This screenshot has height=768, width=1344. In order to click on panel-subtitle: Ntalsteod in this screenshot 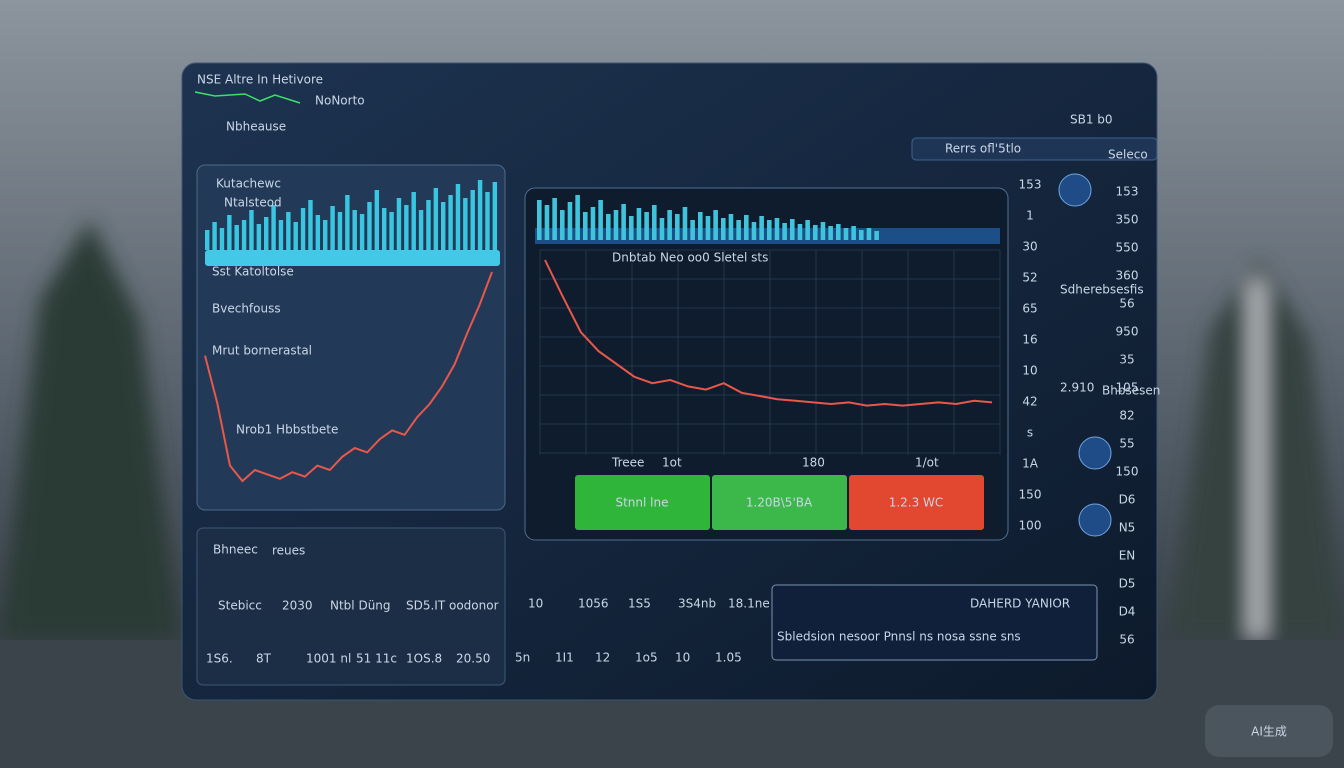, I will do `click(253, 203)`.